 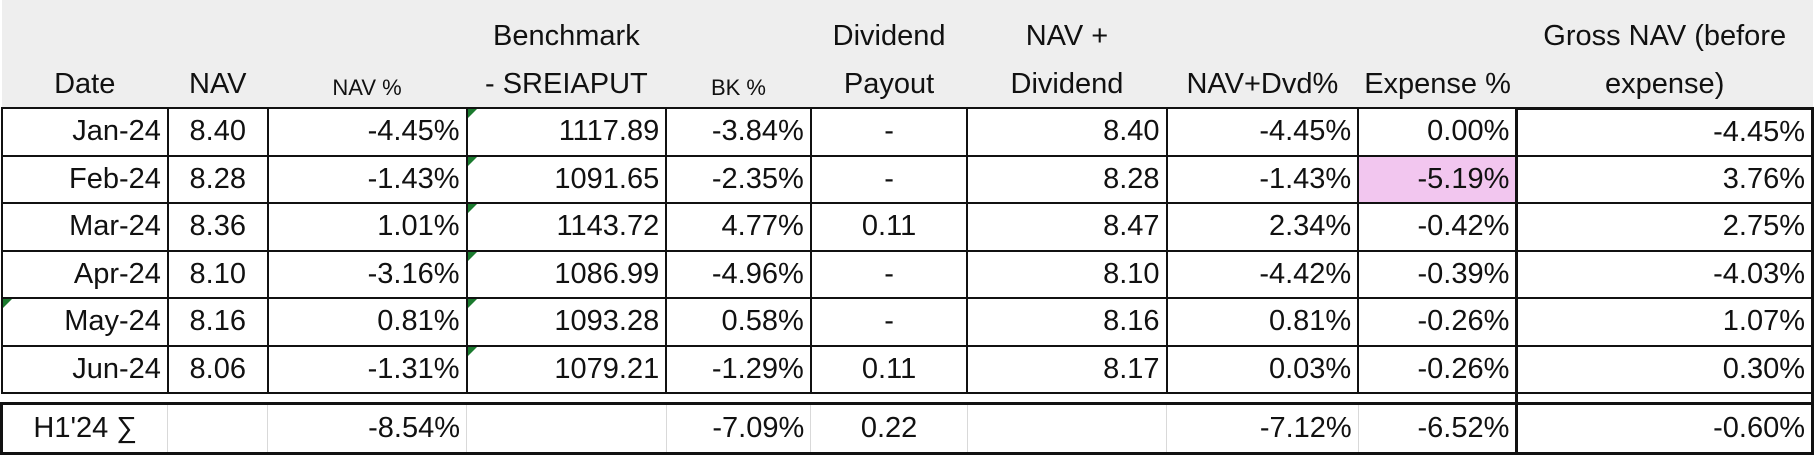 I want to click on cell-benchmark: 1079.21, so click(x=566, y=369).